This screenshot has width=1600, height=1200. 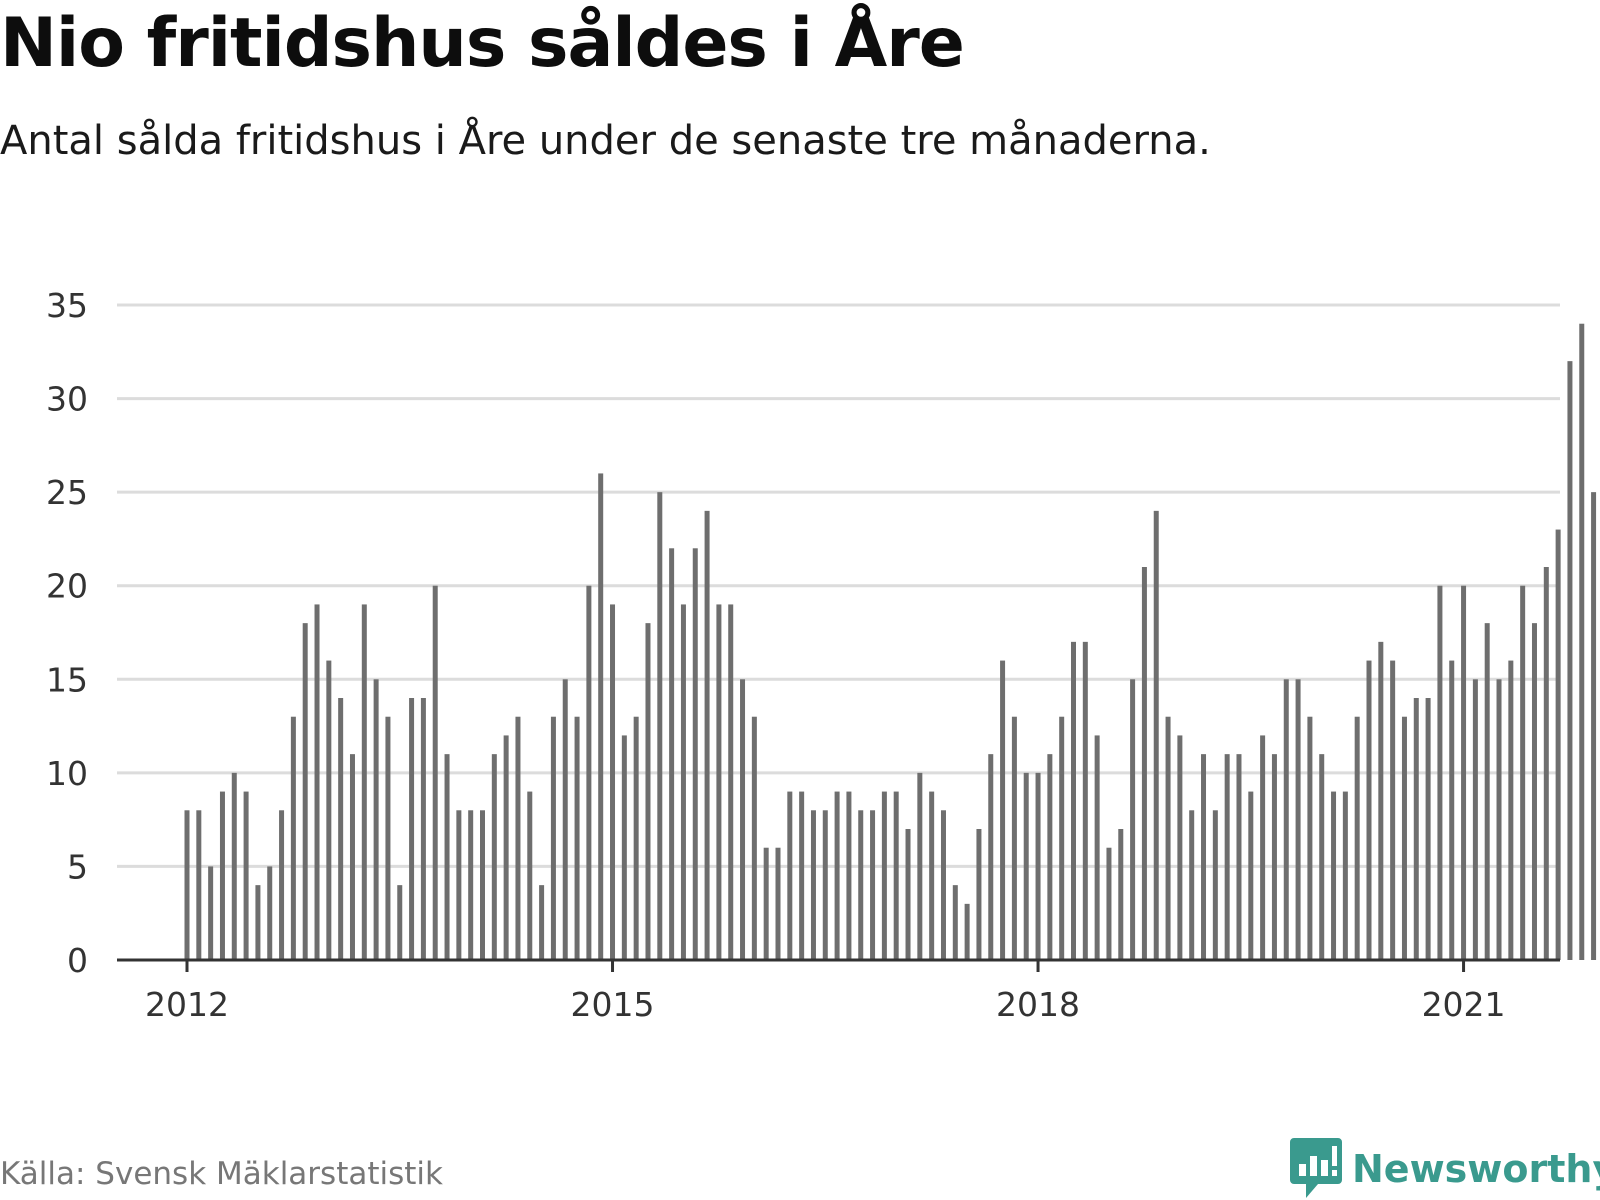 What do you see at coordinates (67, 399) in the screenshot?
I see `y-tick-label: 30` at bounding box center [67, 399].